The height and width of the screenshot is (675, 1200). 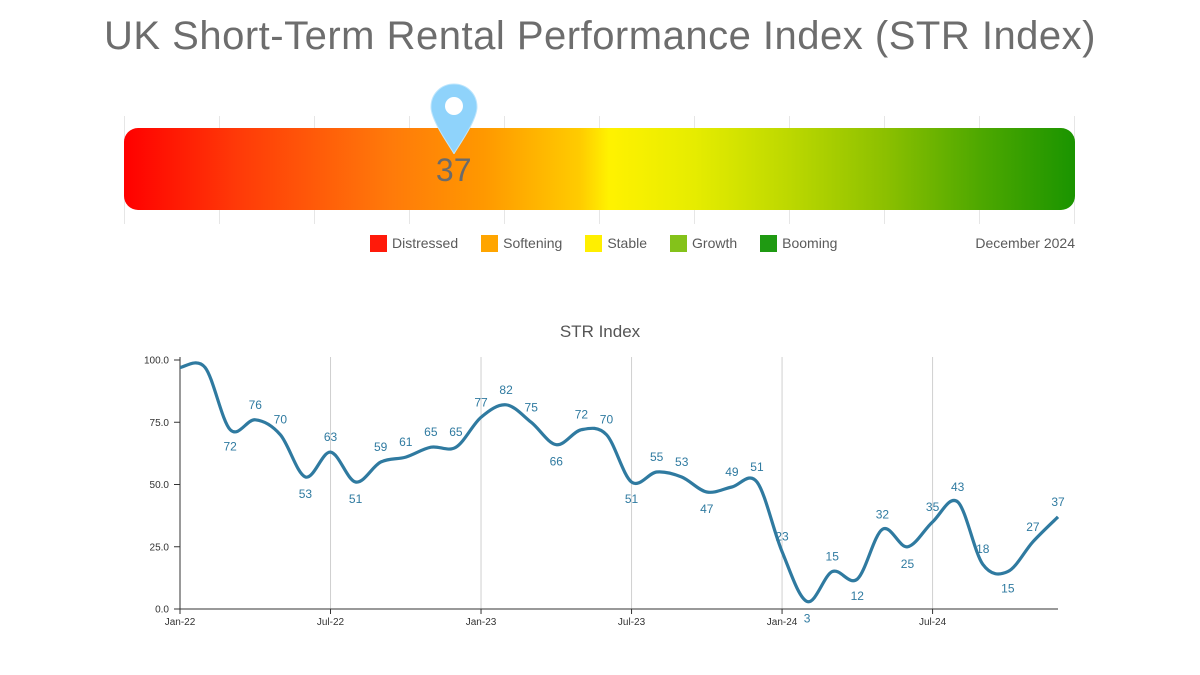 I want to click on gauge-value: 37, so click(x=453, y=170).